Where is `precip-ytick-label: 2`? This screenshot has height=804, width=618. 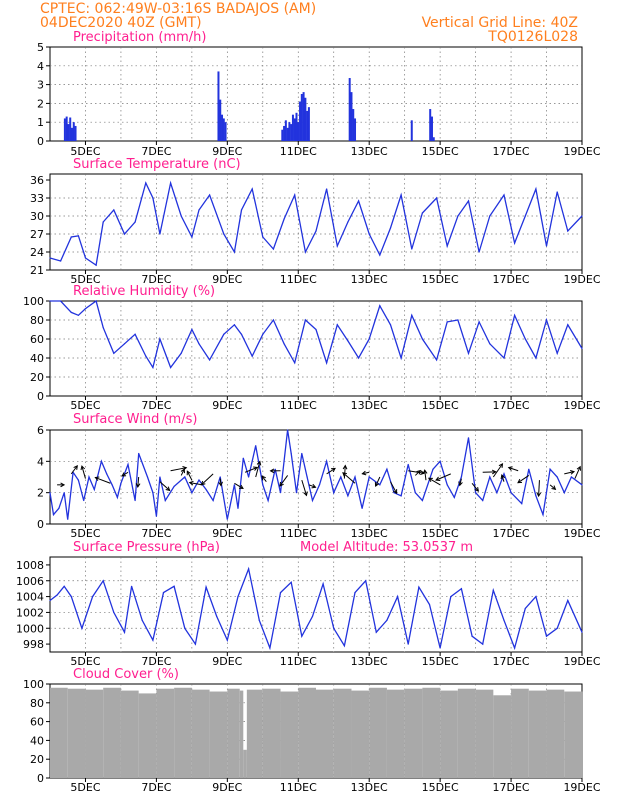 precip-ytick-label: 2 is located at coordinates (40, 103).